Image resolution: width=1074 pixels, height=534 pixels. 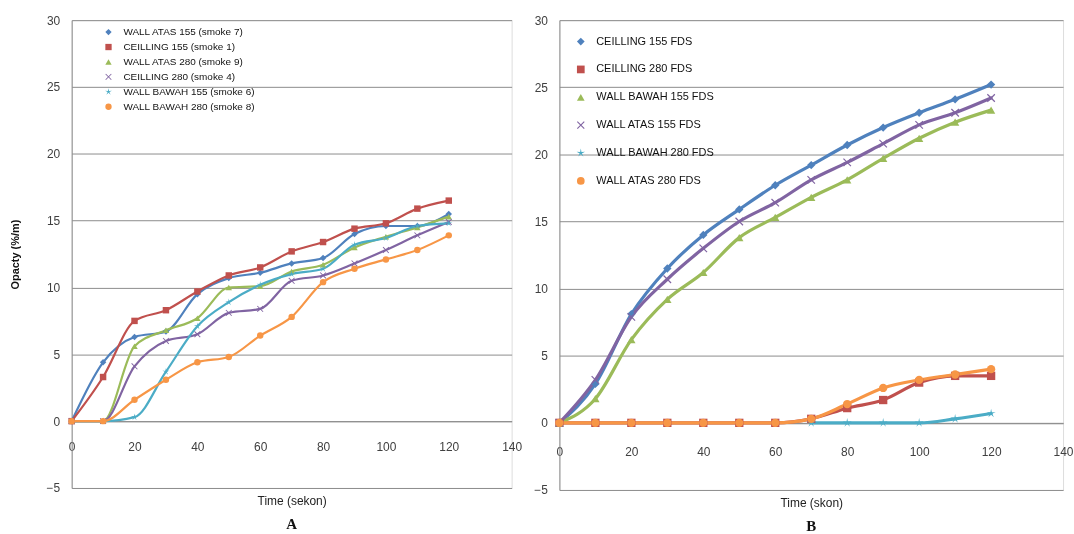 I want to click on legend-label: WALL BAWAH 280 (smoke 8), so click(x=189, y=106).